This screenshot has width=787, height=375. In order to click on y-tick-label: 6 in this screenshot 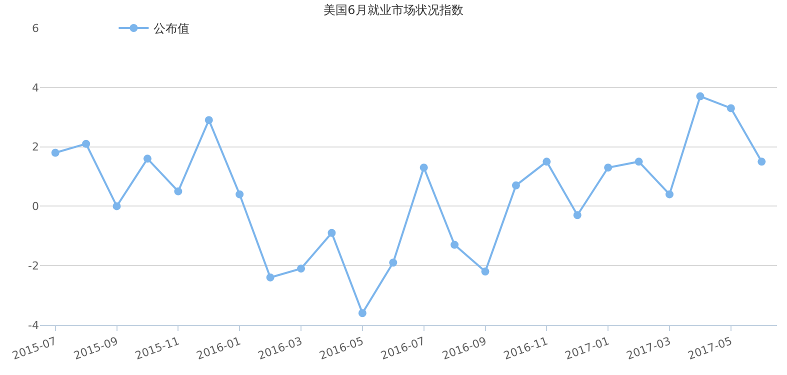, I will do `click(35, 28)`.